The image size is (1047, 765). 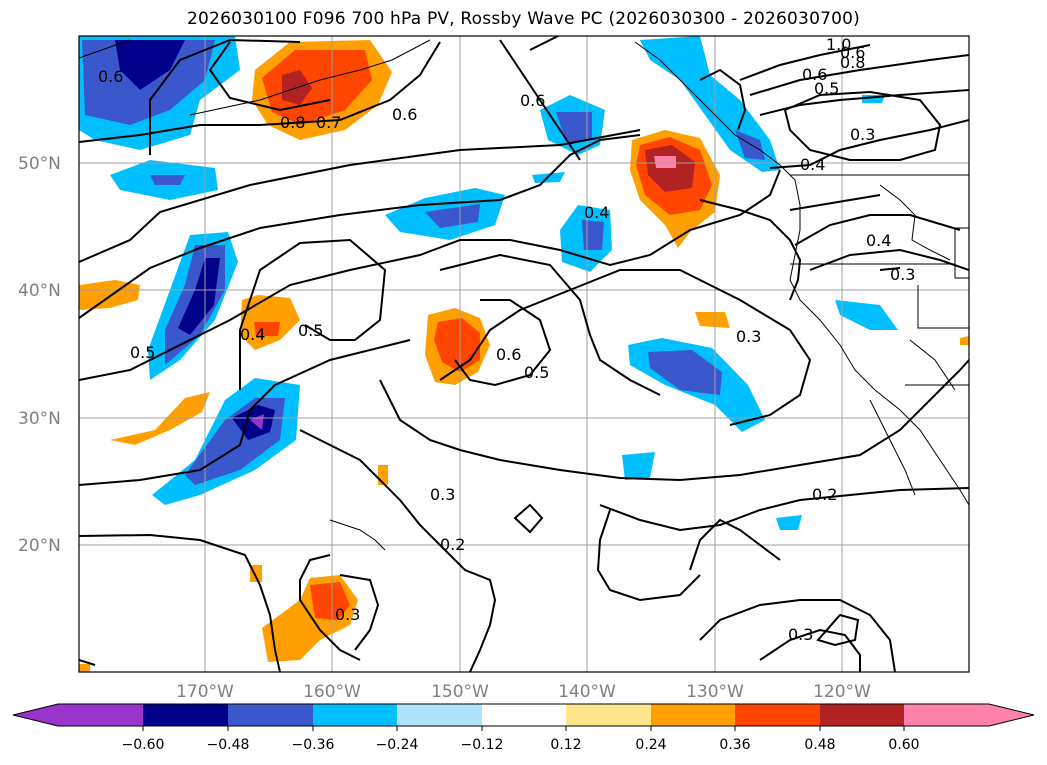 What do you see at coordinates (397, 745) in the screenshot?
I see `colorbar-tick-label: −0.24` at bounding box center [397, 745].